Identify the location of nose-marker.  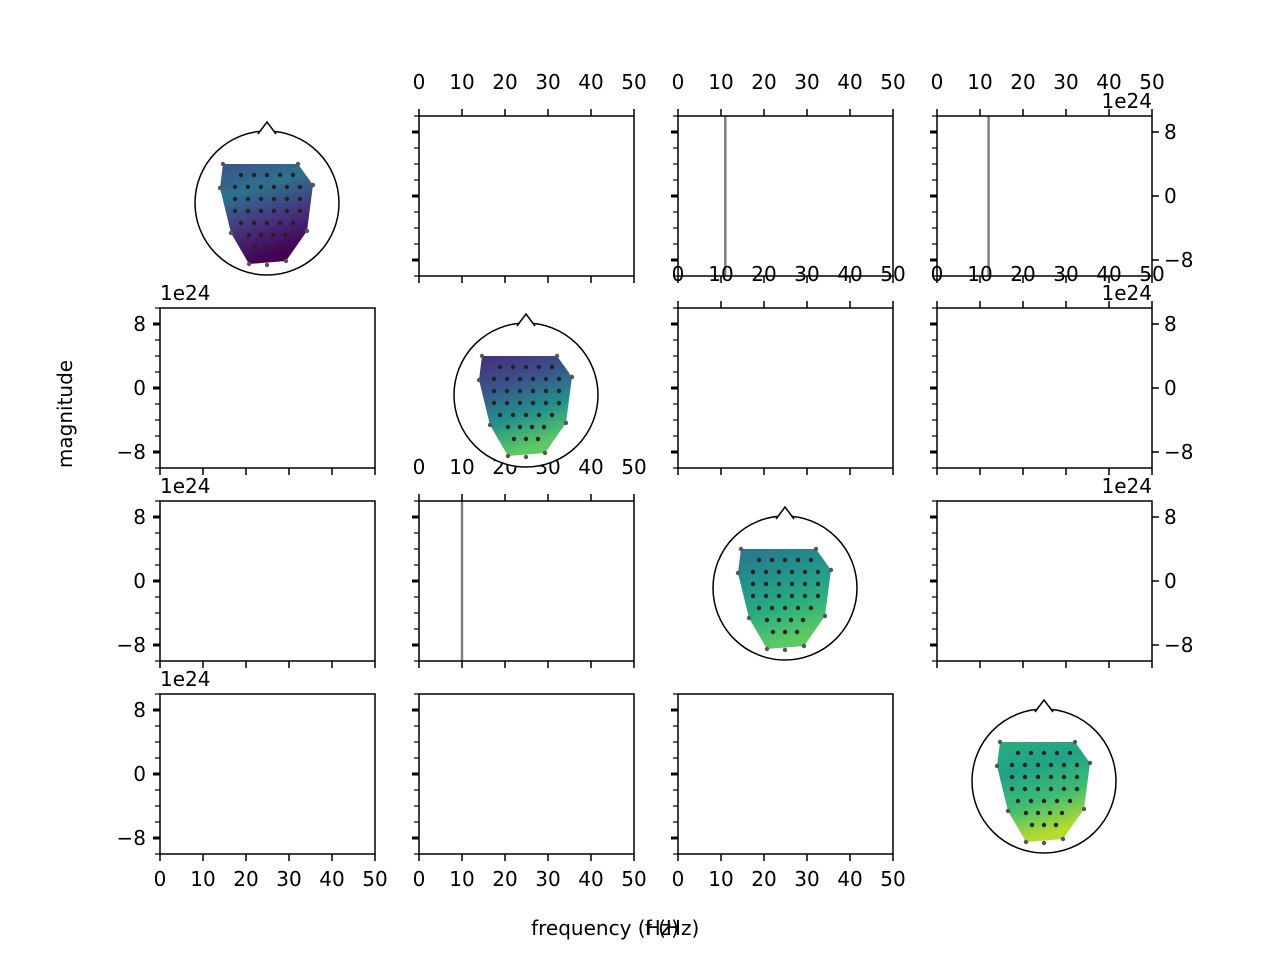
(785, 512).